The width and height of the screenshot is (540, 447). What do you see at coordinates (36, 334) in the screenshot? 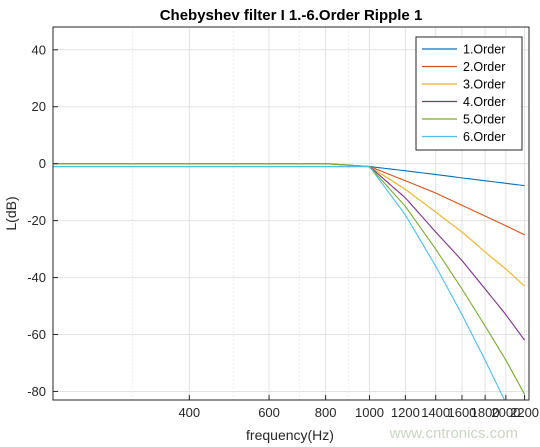
I see `y-tick-label: -60` at bounding box center [36, 334].